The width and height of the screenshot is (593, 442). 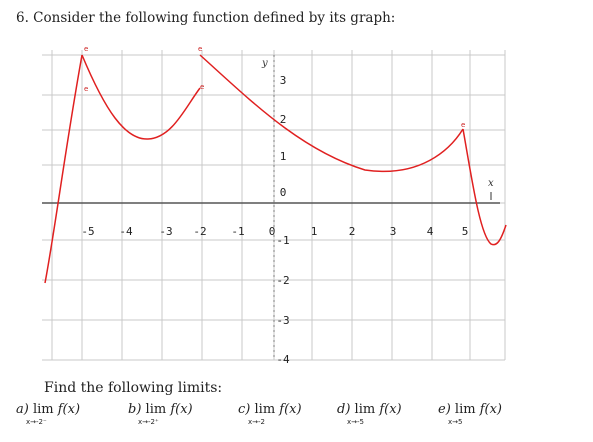 What do you see at coordinates (484, 187) in the screenshot?
I see `curve-right-drop` at bounding box center [484, 187].